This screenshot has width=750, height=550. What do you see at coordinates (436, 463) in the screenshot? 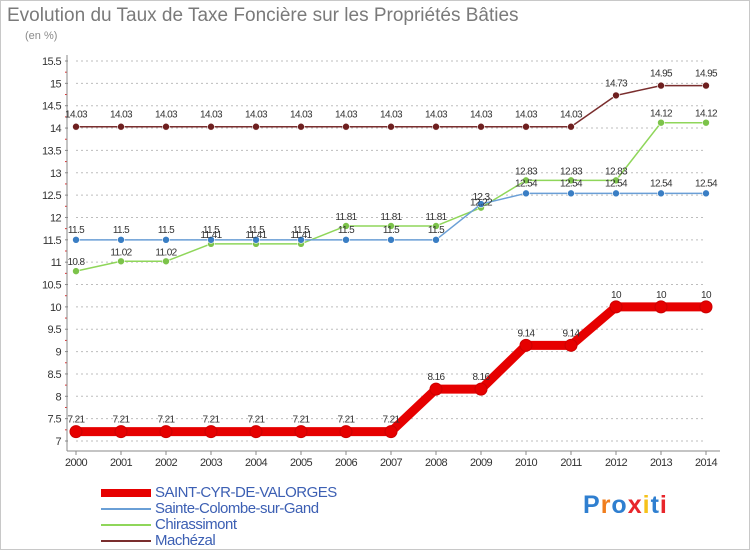
I see `x-tick-label: 2008` at bounding box center [436, 463].